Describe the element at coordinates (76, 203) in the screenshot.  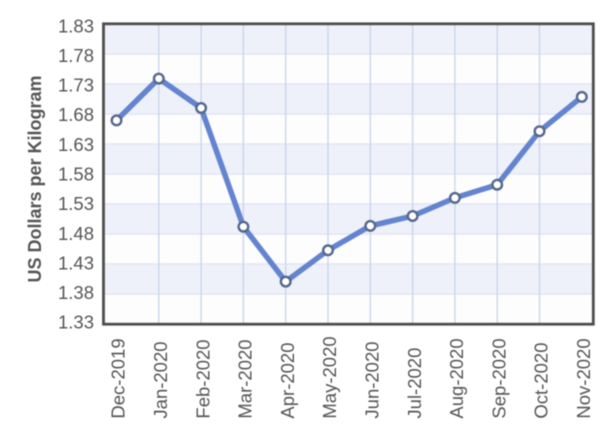
I see `svg-text: 1.53` at that location.